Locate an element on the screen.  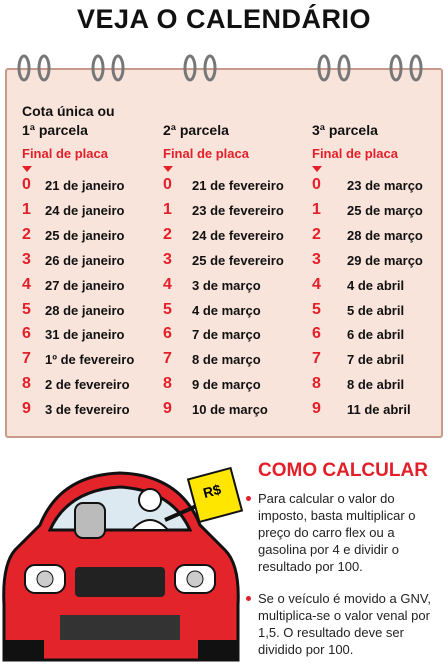
due-date: 9 de março is located at coordinates (226, 385).